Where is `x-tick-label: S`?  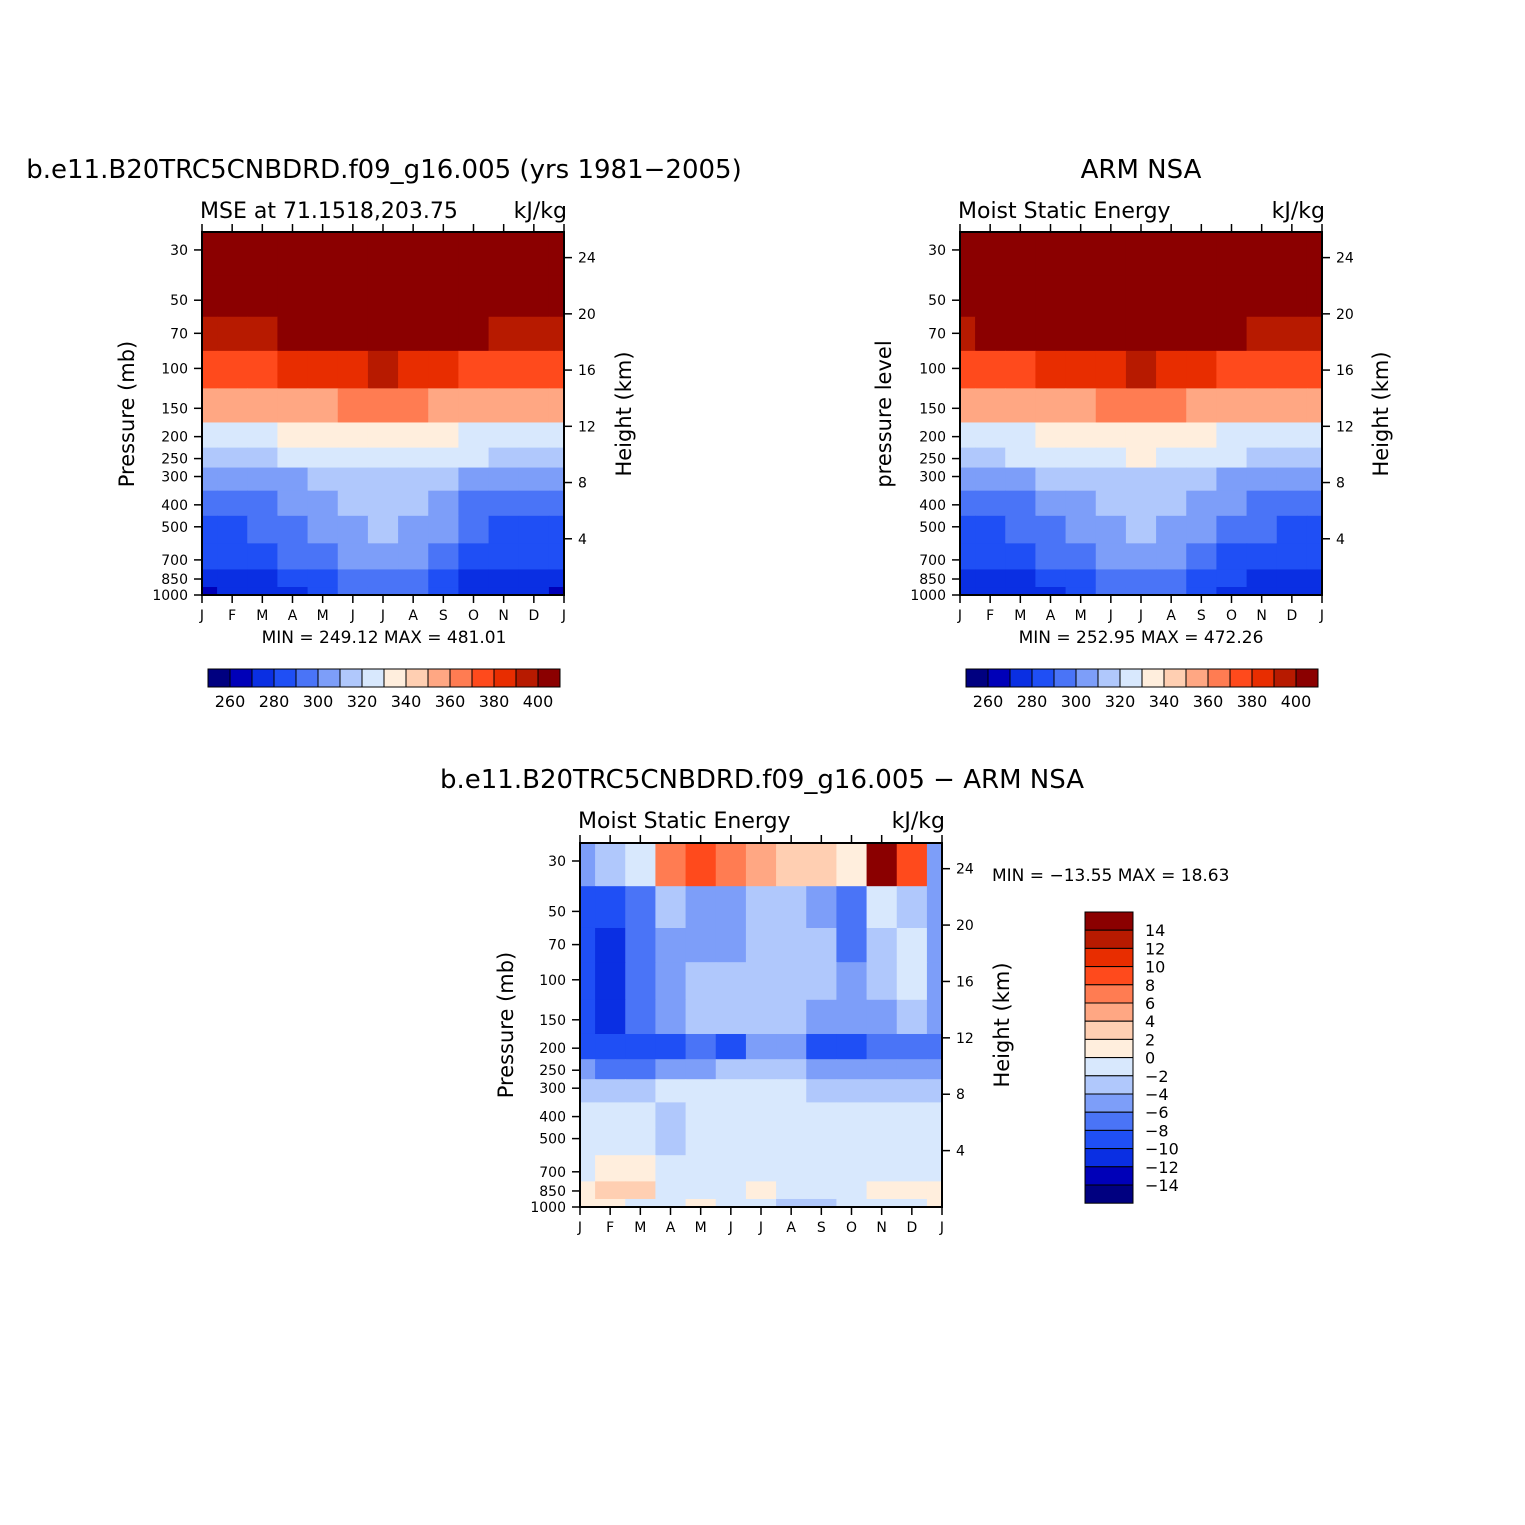
x-tick-label: S is located at coordinates (821, 1228).